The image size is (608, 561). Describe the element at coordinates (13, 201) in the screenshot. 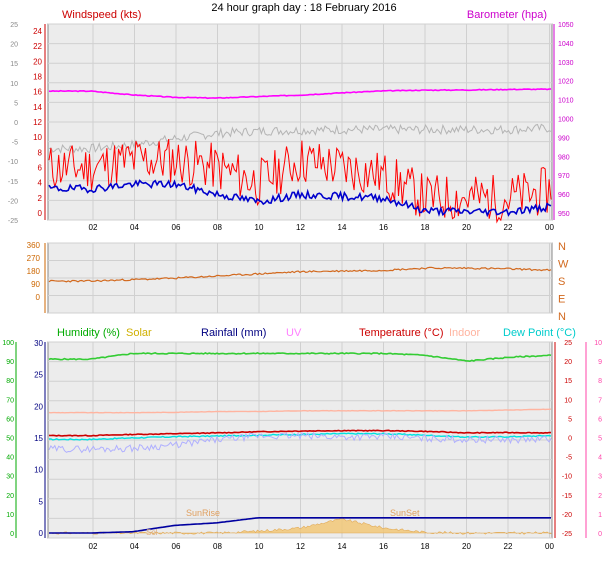

I see `wind-outer-tick-label: -20` at that location.